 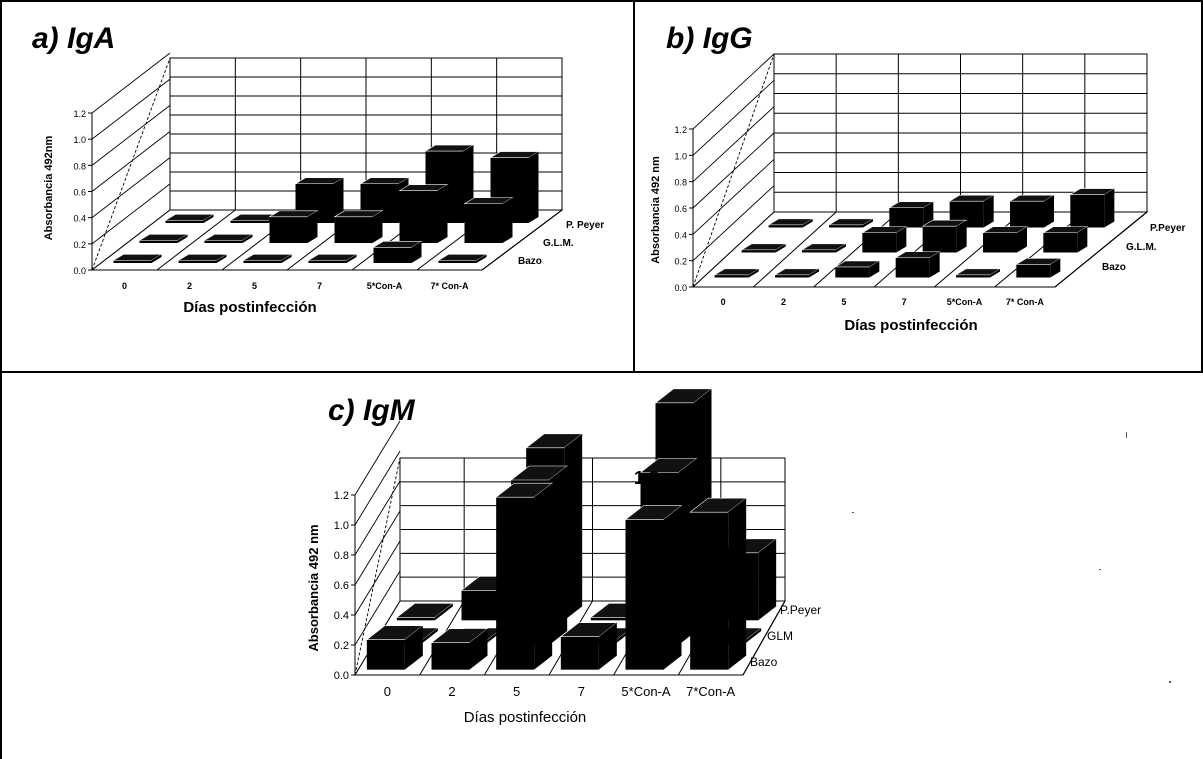 What do you see at coordinates (341, 616) in the screenshot?
I see `y-tick-label: 0.4` at bounding box center [341, 616].